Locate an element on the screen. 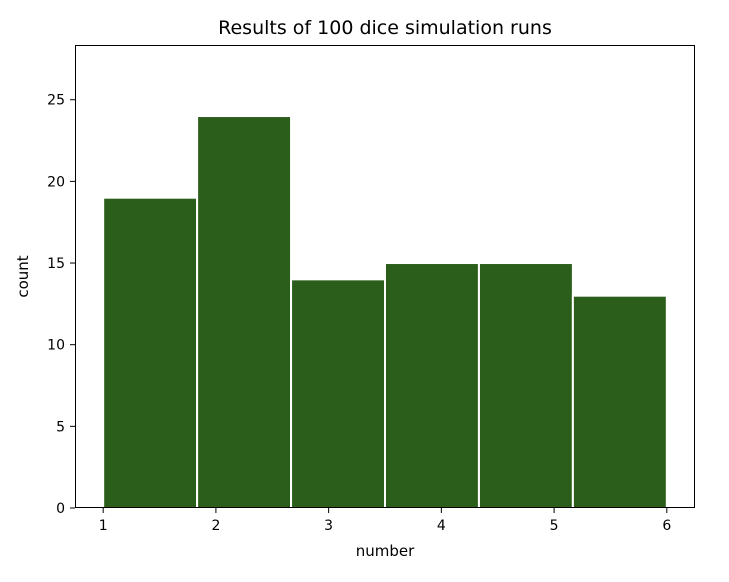 The width and height of the screenshot is (729, 582). y-tick-label: 10 is located at coordinates (56, 346).